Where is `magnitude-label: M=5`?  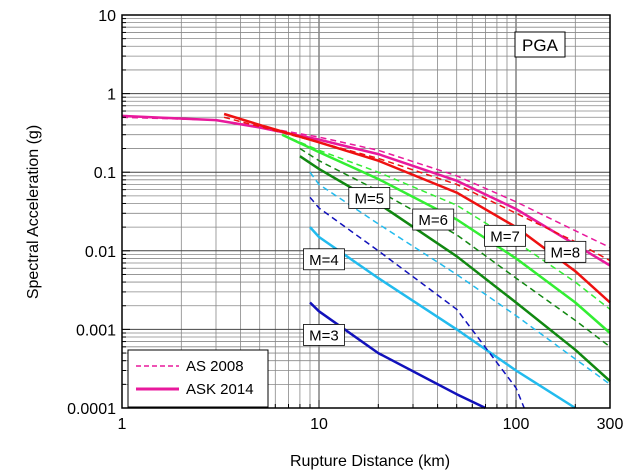
magnitude-label: M=5 is located at coordinates (369, 198).